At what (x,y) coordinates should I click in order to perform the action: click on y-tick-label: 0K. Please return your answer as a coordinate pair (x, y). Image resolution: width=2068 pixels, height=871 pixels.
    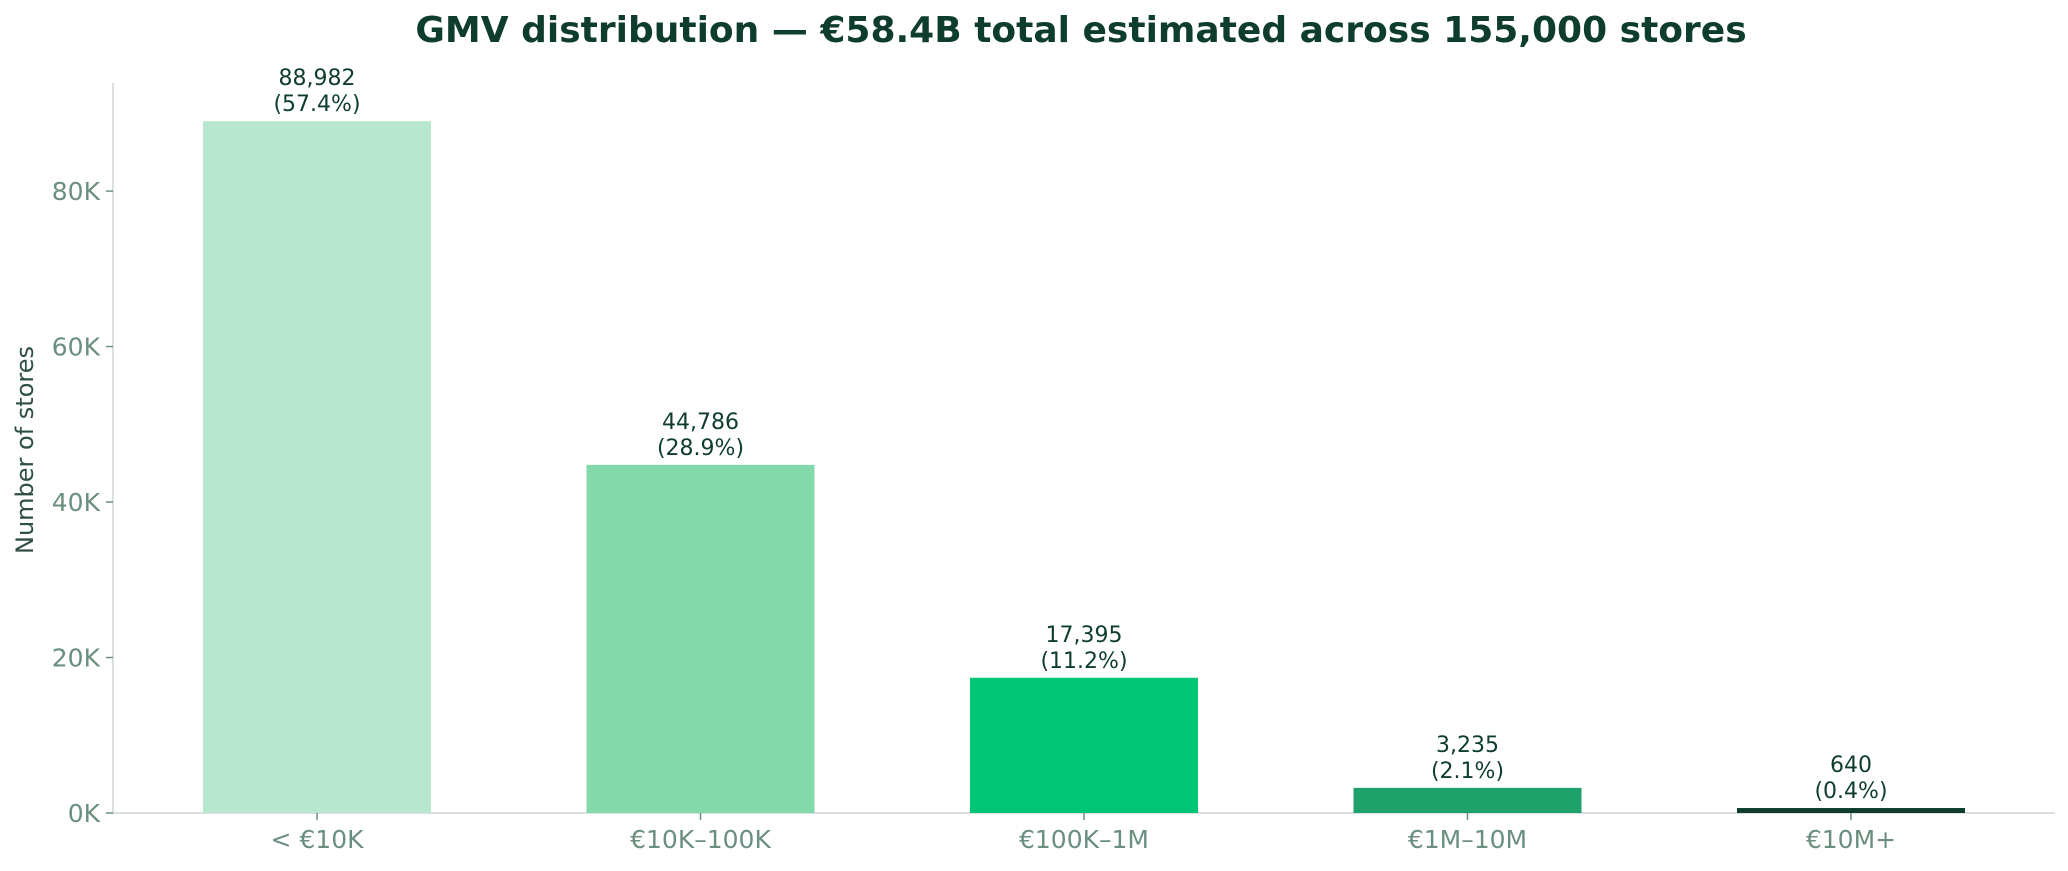
    Looking at the image, I should click on (84, 813).